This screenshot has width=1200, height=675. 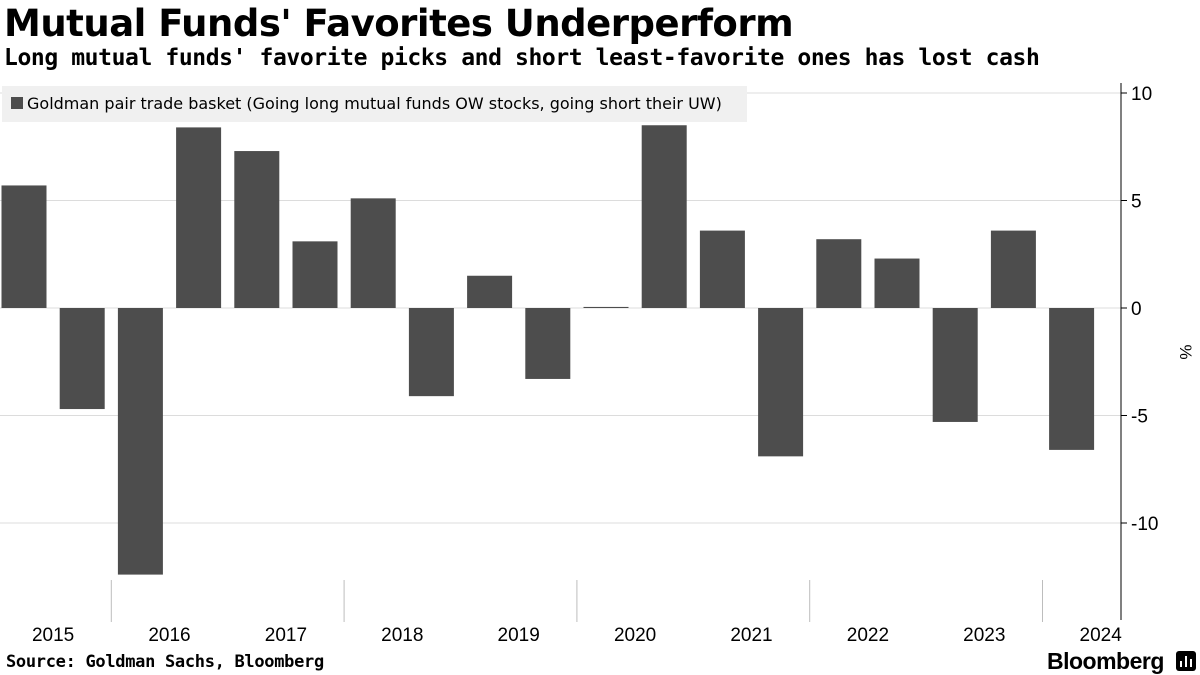 What do you see at coordinates (984, 635) in the screenshot?
I see `x-tick-label: 2023` at bounding box center [984, 635].